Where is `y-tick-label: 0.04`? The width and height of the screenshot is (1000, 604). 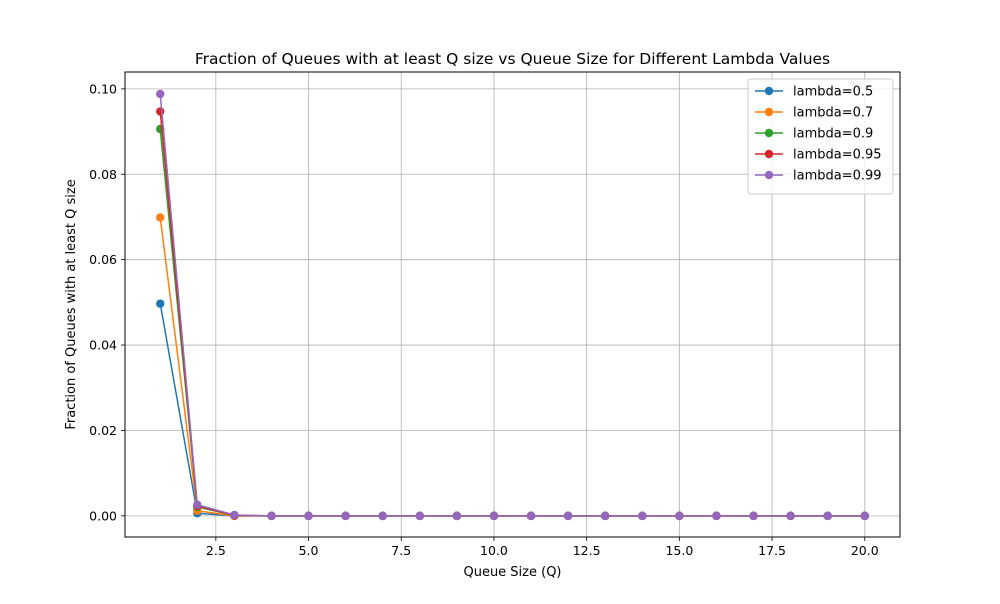
y-tick-label: 0.04 is located at coordinates (103, 345).